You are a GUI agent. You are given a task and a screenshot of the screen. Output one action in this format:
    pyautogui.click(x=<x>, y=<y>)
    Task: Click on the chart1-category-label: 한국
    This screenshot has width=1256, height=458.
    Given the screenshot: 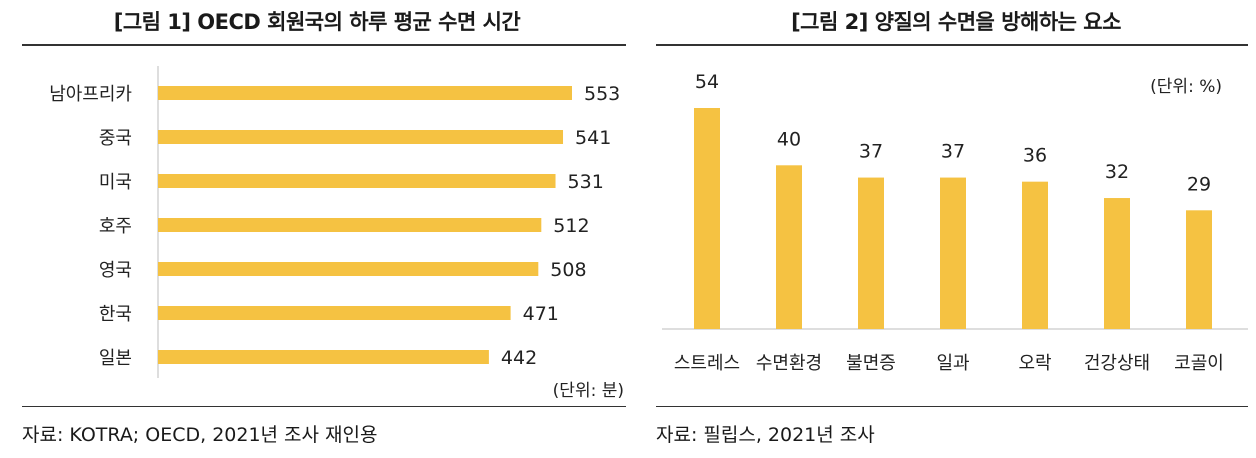 What is the action you would take?
    pyautogui.click(x=115, y=314)
    